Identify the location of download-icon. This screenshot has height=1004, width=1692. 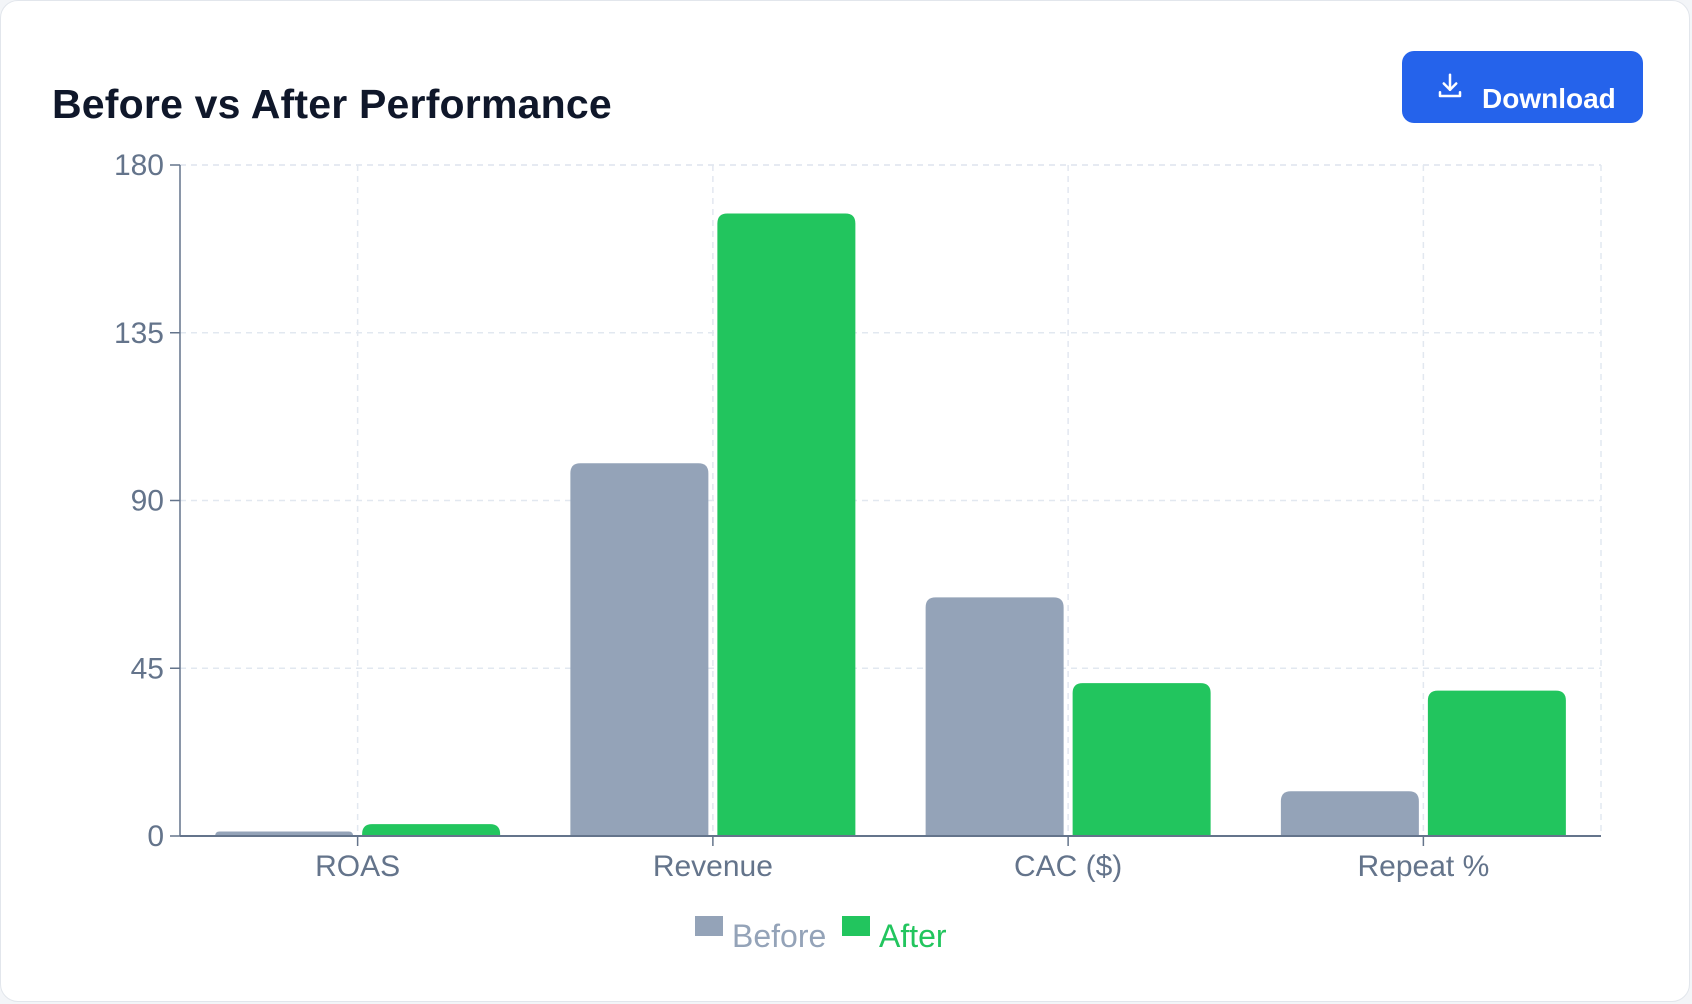
(1450, 85).